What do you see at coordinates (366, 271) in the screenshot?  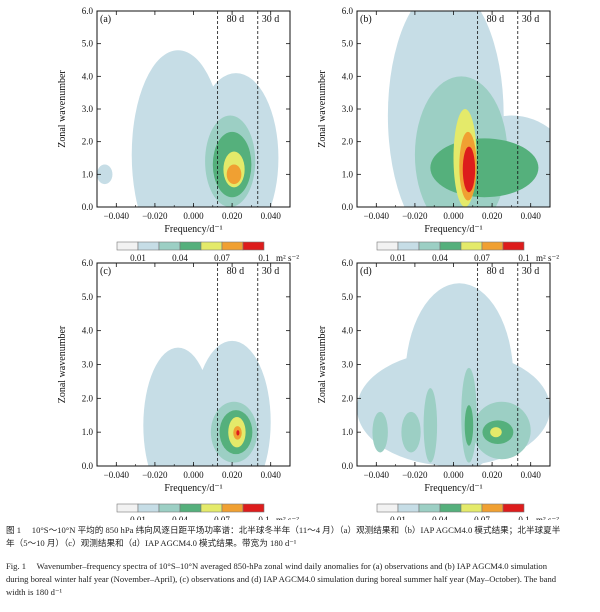 I see `panel-label: (d)` at bounding box center [366, 271].